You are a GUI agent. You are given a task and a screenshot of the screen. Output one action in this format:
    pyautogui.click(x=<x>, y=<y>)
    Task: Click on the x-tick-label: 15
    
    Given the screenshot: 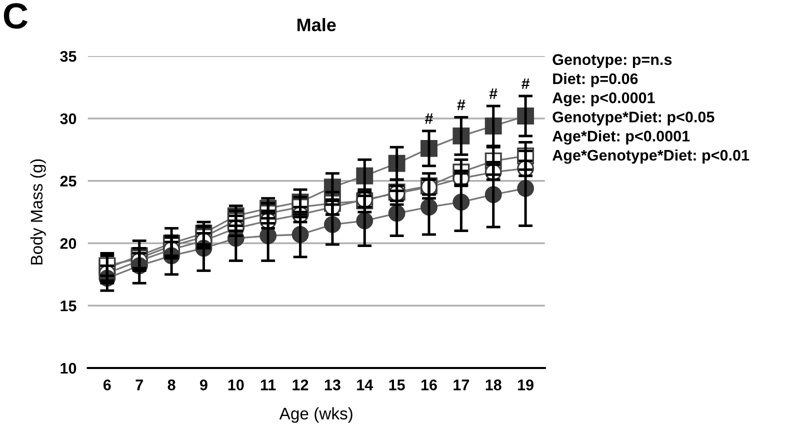 What is the action you would take?
    pyautogui.click(x=397, y=385)
    